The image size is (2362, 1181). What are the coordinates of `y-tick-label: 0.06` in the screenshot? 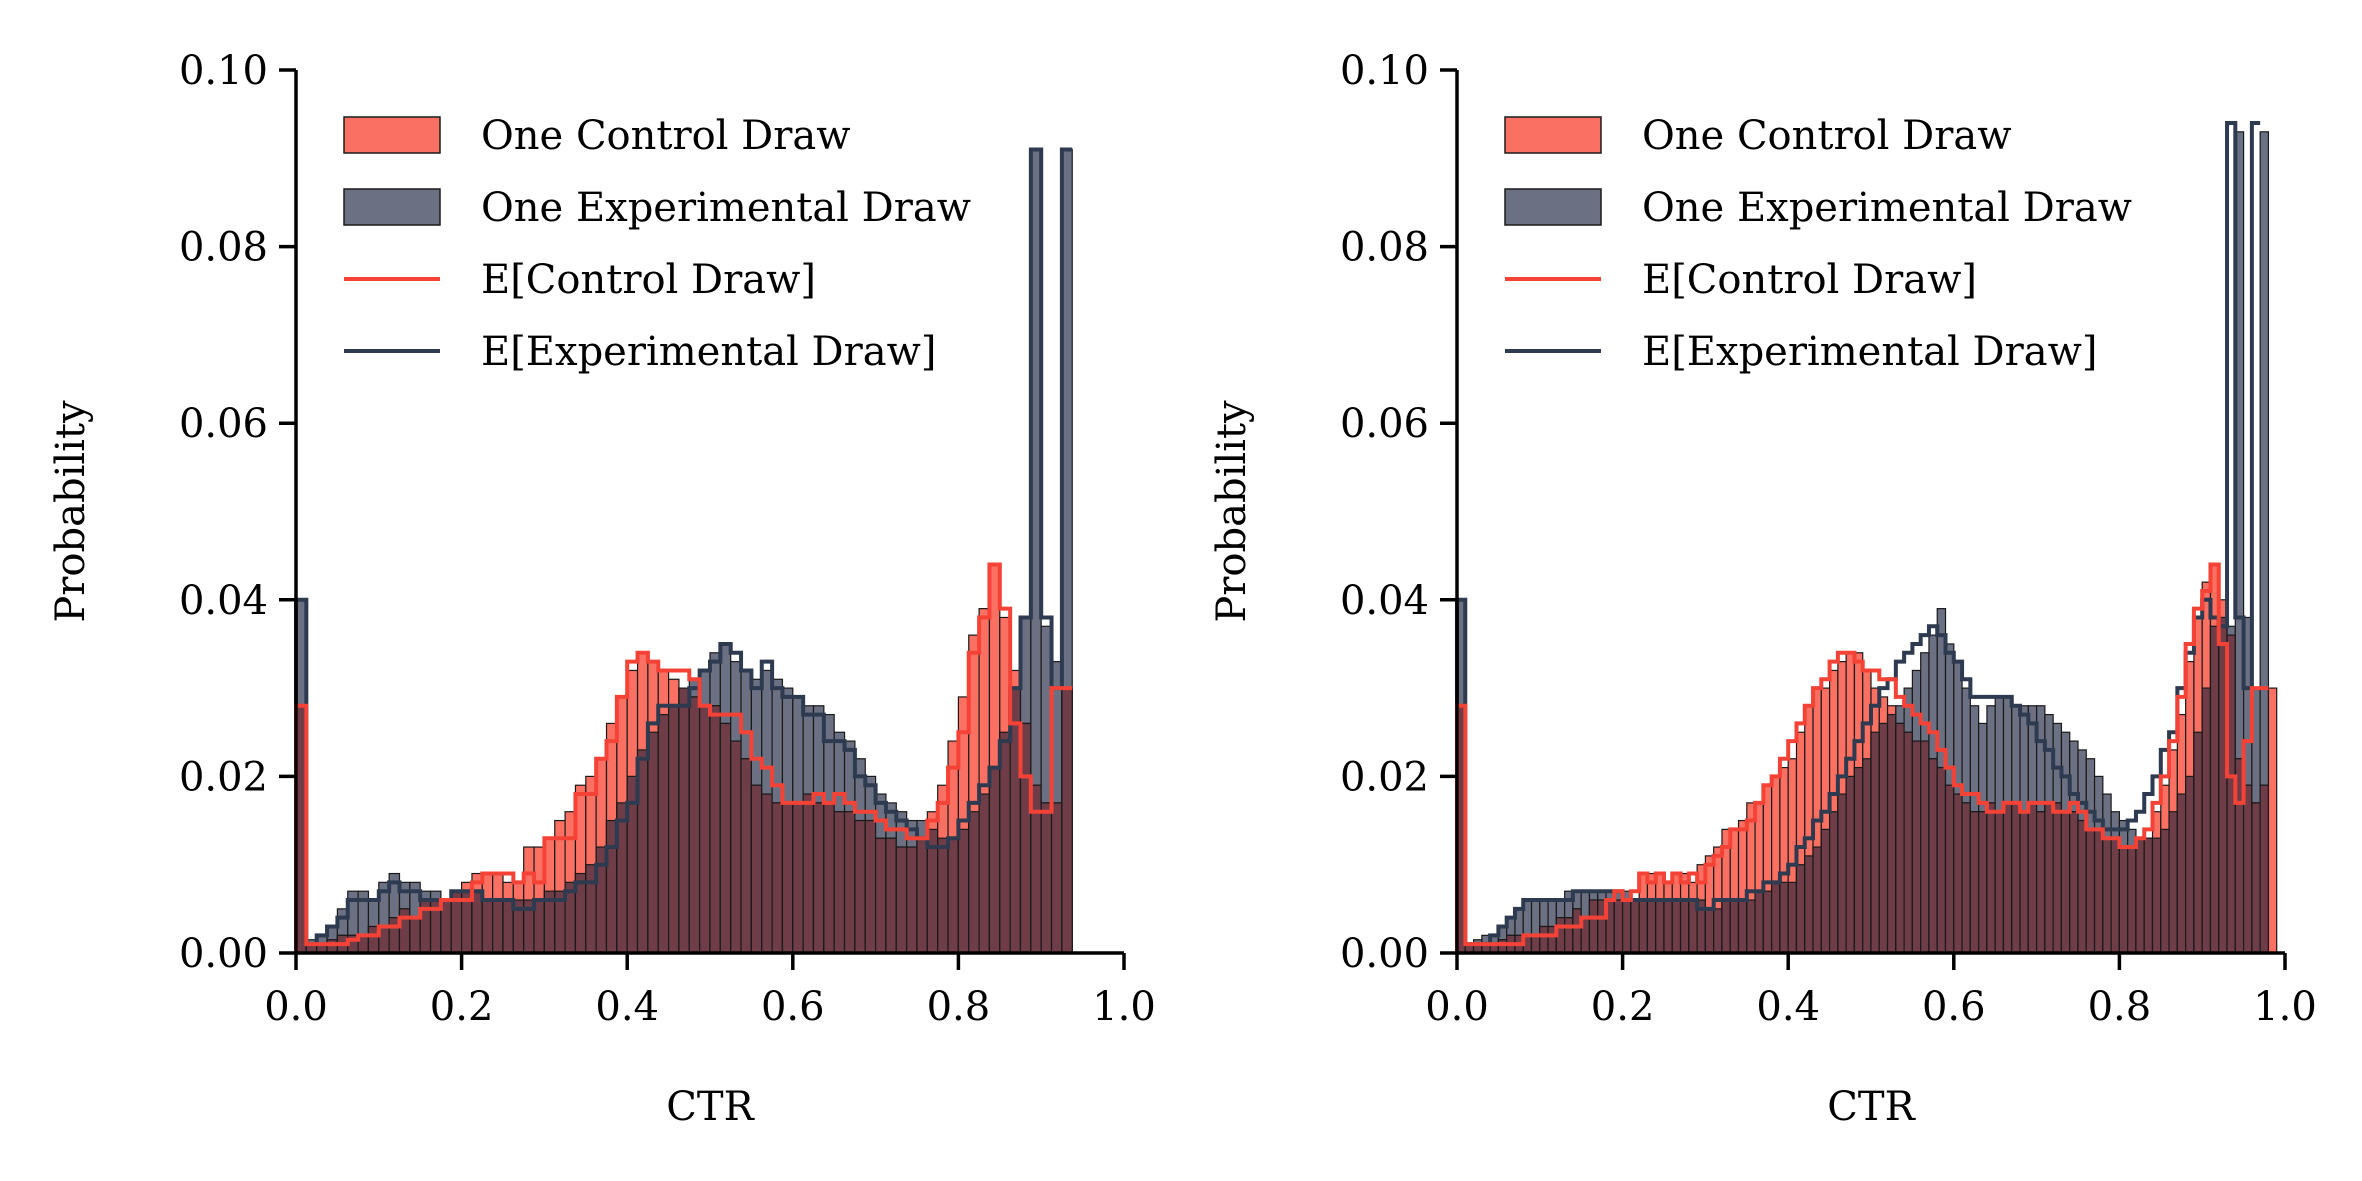 It's located at (223, 424).